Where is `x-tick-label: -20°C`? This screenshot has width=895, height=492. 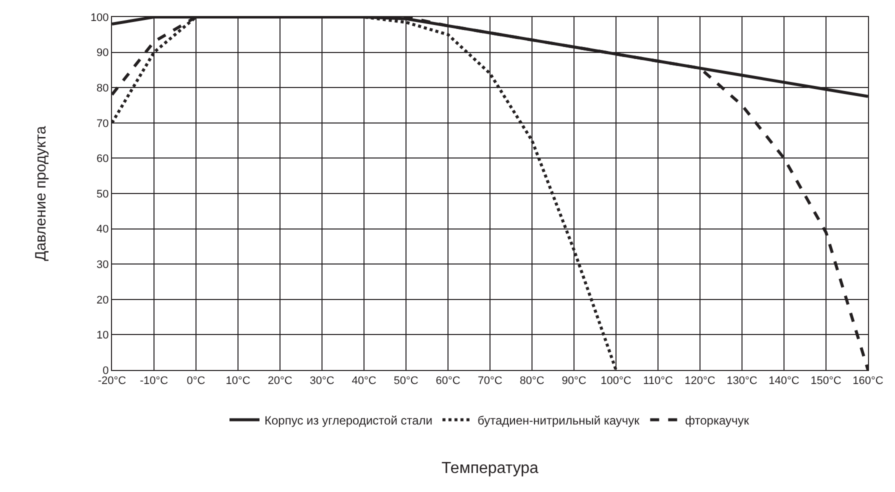 x-tick-label: -20°C is located at coordinates (112, 381).